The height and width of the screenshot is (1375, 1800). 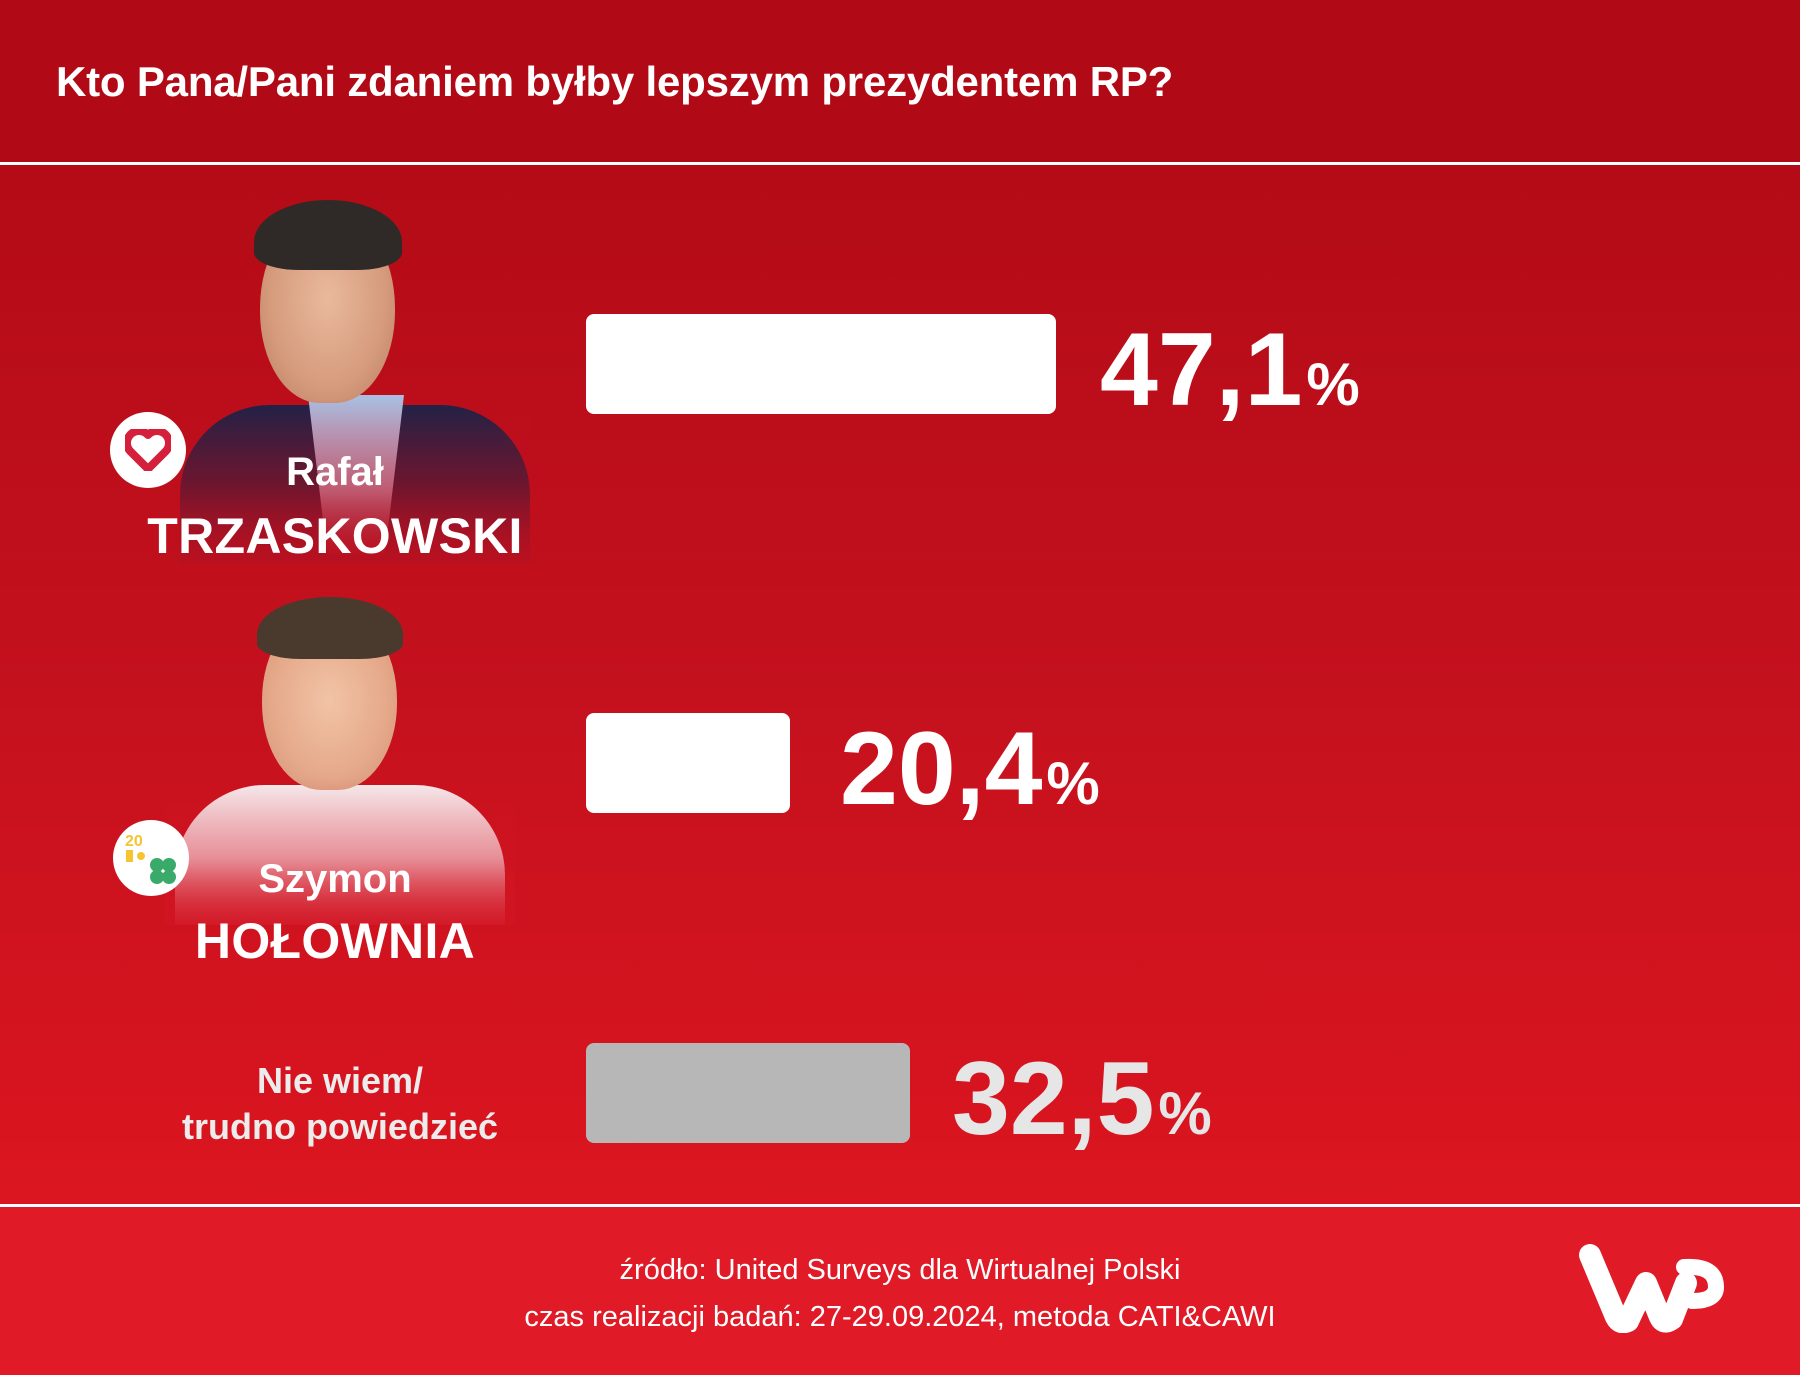 I want to click on value-trzaskowski: 47,1%, so click(x=1230, y=370).